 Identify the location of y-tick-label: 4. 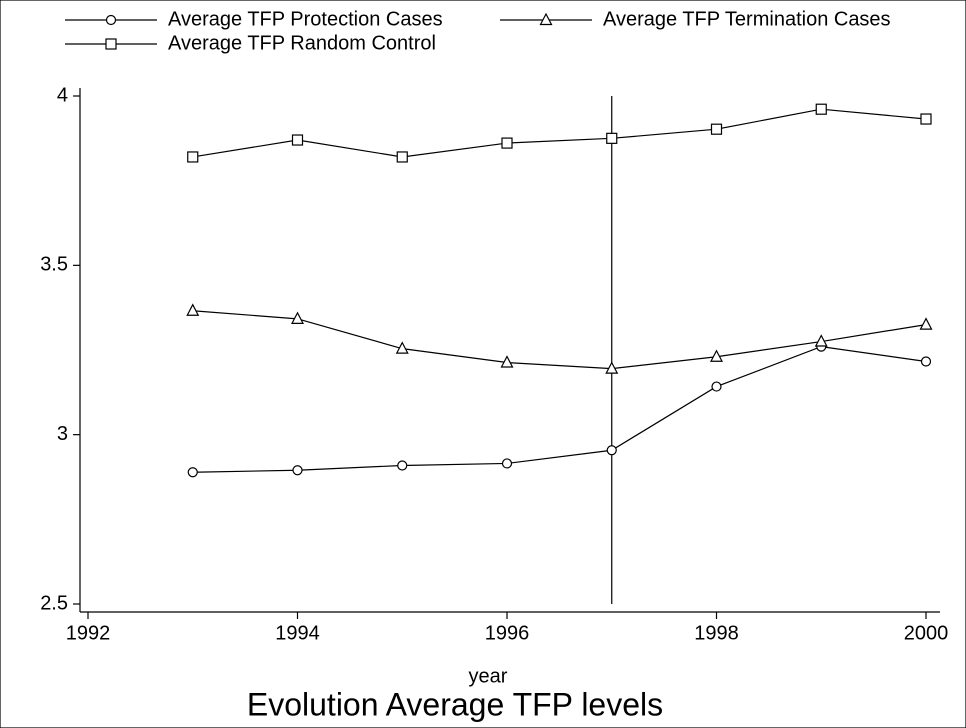
(62, 95).